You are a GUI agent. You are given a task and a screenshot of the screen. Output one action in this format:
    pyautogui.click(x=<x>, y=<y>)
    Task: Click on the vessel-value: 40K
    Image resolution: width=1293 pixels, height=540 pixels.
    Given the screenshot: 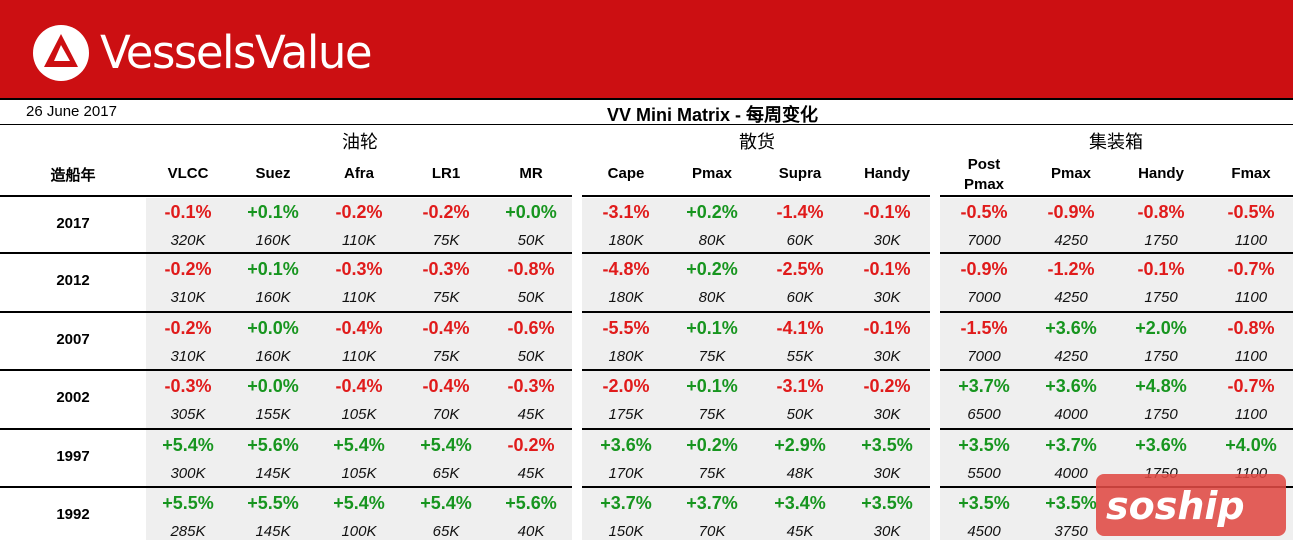 What is the action you would take?
    pyautogui.click(x=531, y=531)
    